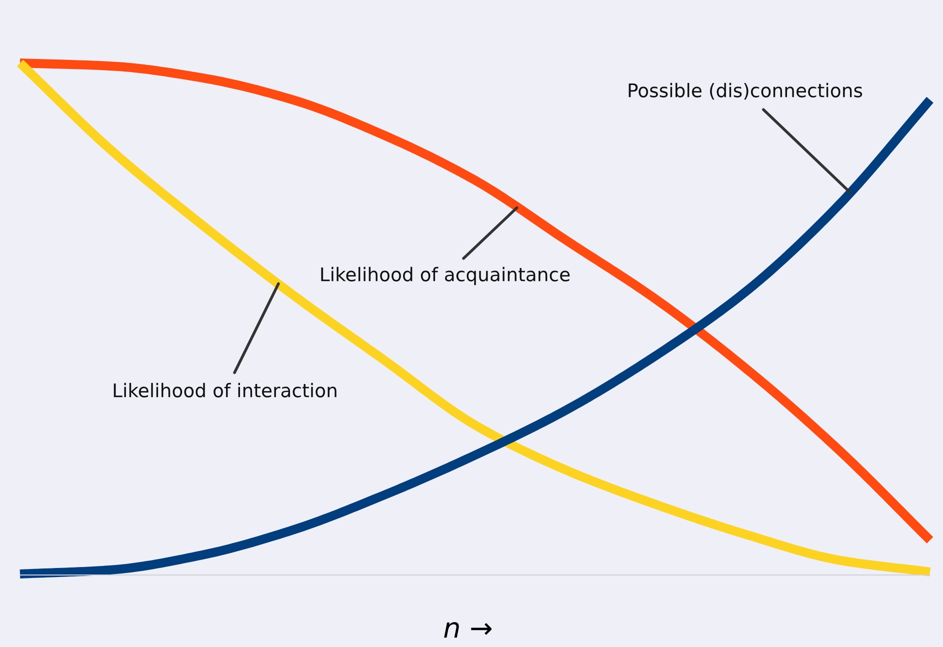 The width and height of the screenshot is (943, 647). What do you see at coordinates (745, 91) in the screenshot?
I see `text: Possible (dis)connections` at bounding box center [745, 91].